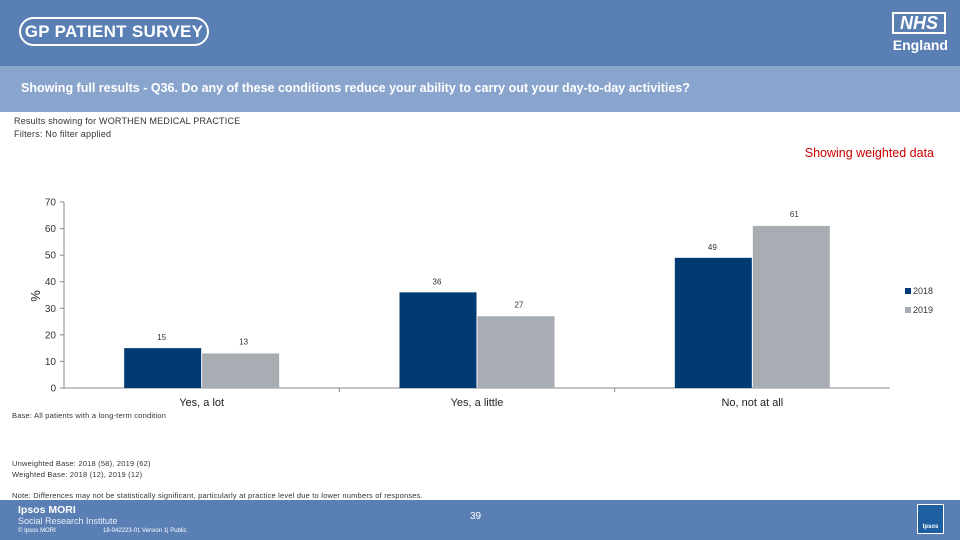 The image size is (960, 540). I want to click on y-tick-label: 70, so click(51, 203).